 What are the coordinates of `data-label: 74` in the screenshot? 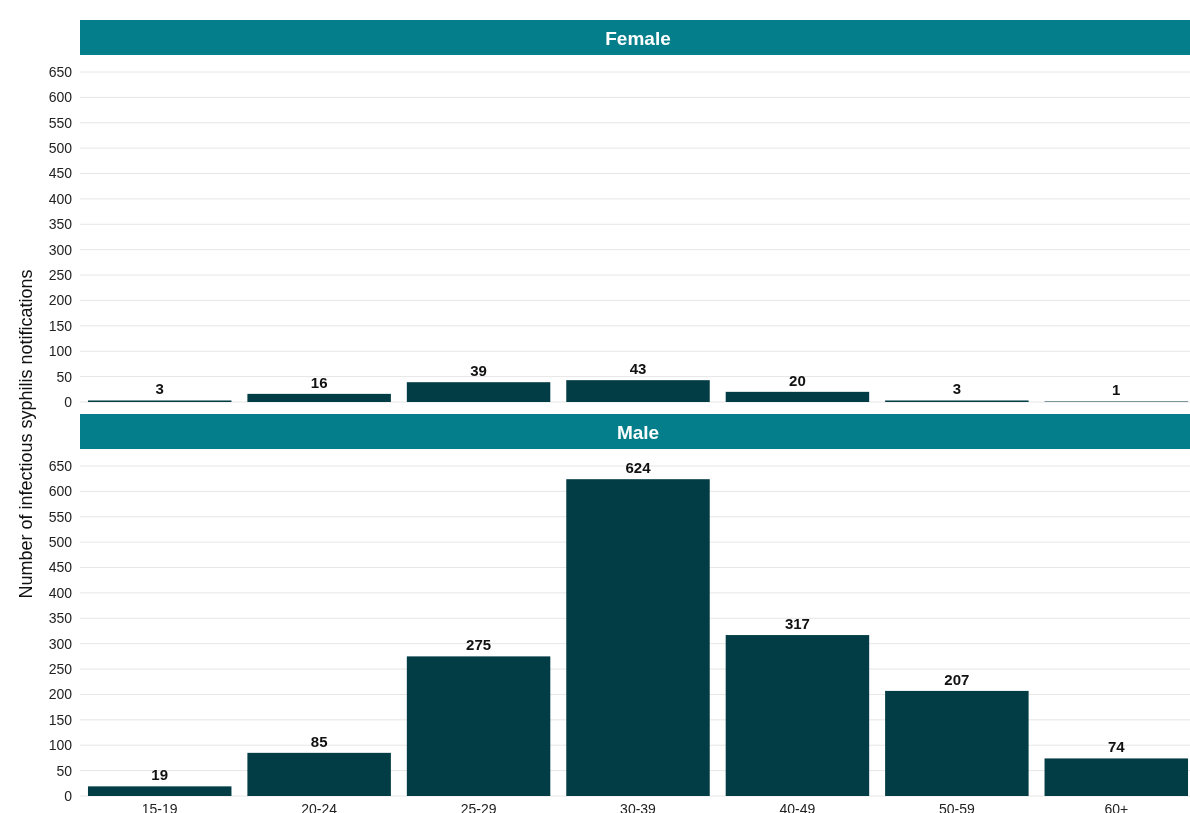 It's located at (1116, 747).